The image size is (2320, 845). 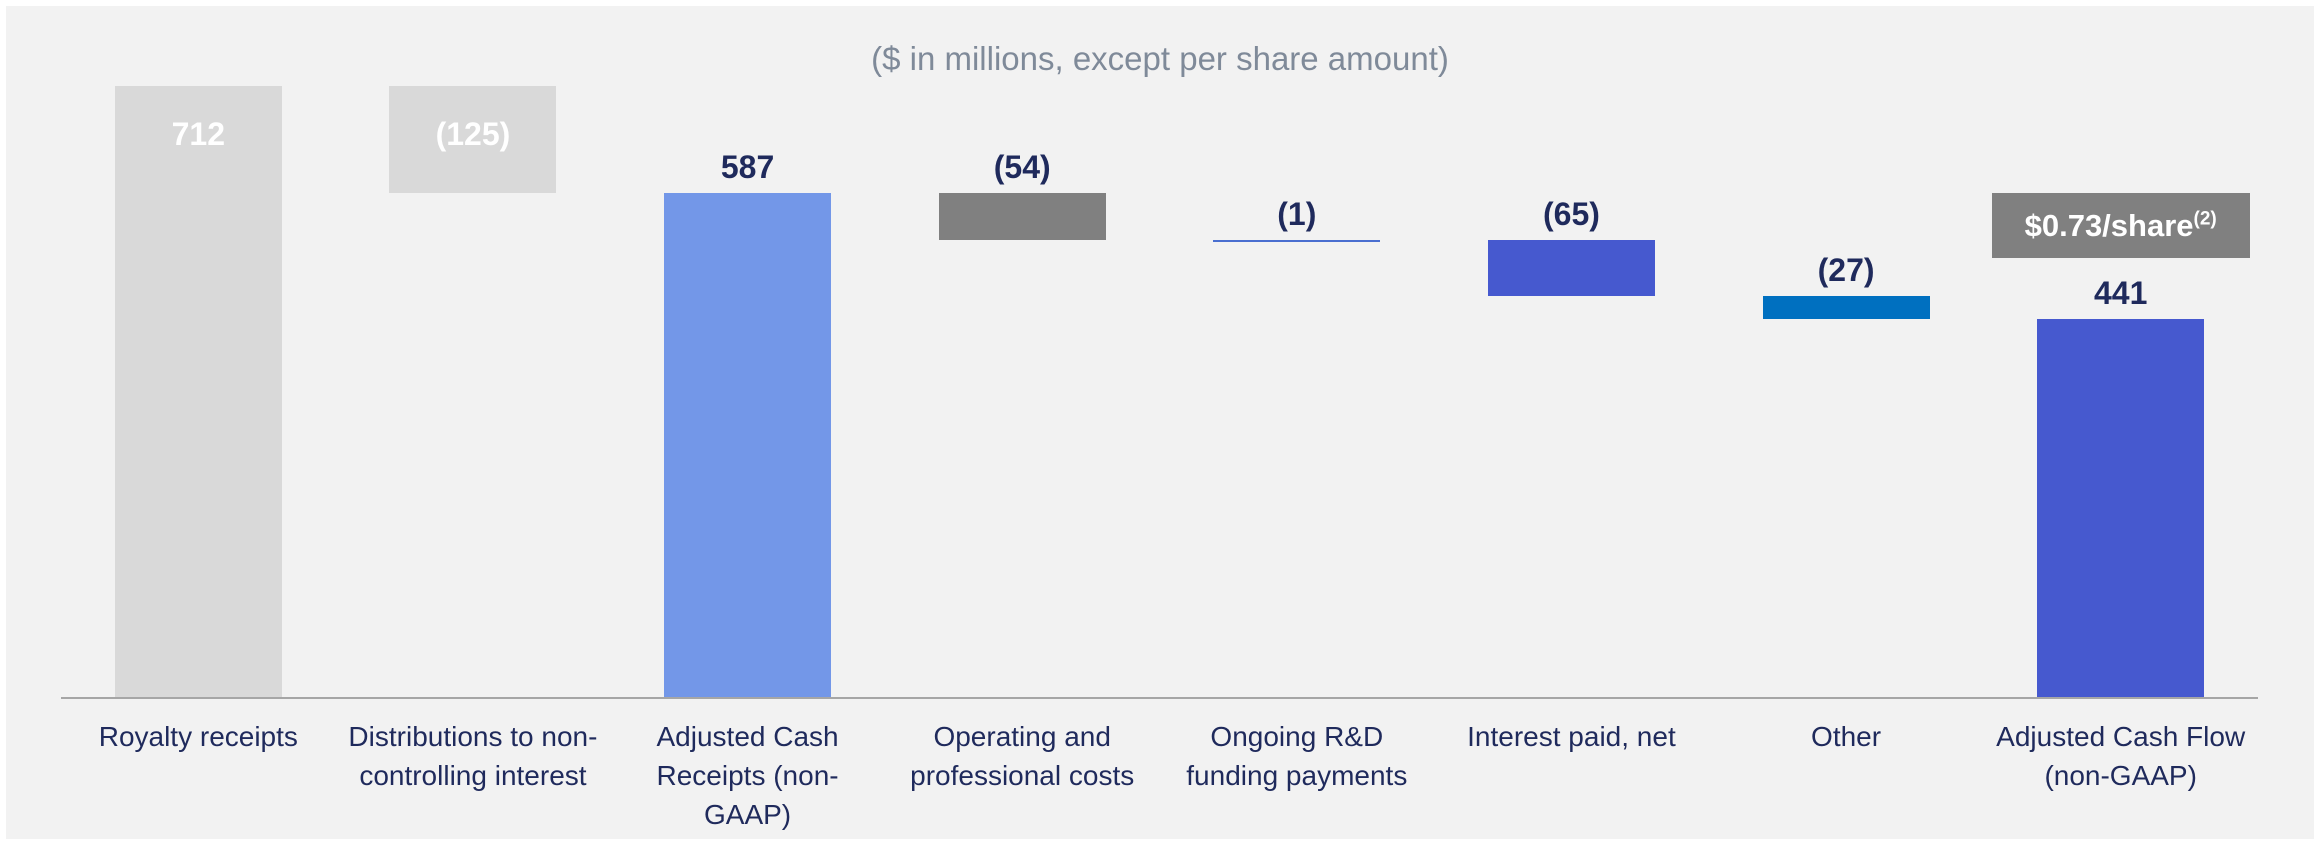 I want to click on annotation-text: $0.73/share, so click(x=2109, y=225).